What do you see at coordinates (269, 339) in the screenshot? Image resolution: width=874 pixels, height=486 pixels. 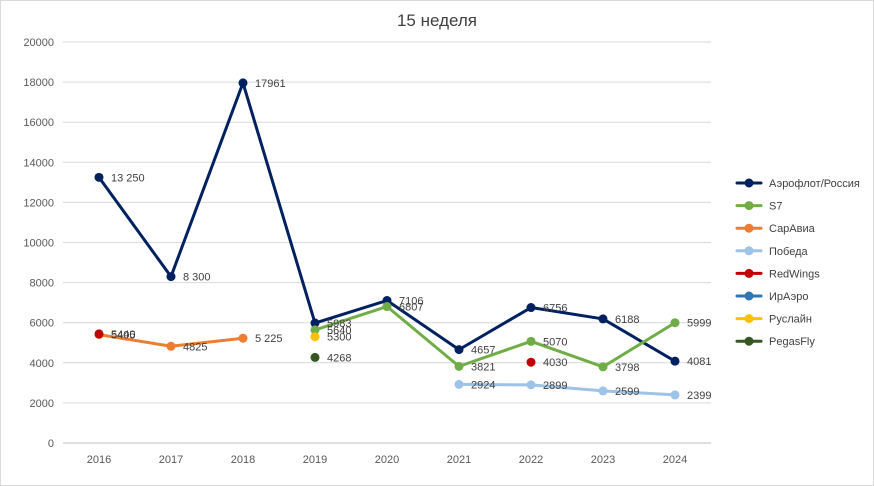 I see `data-label-саравиа: 5 225` at bounding box center [269, 339].